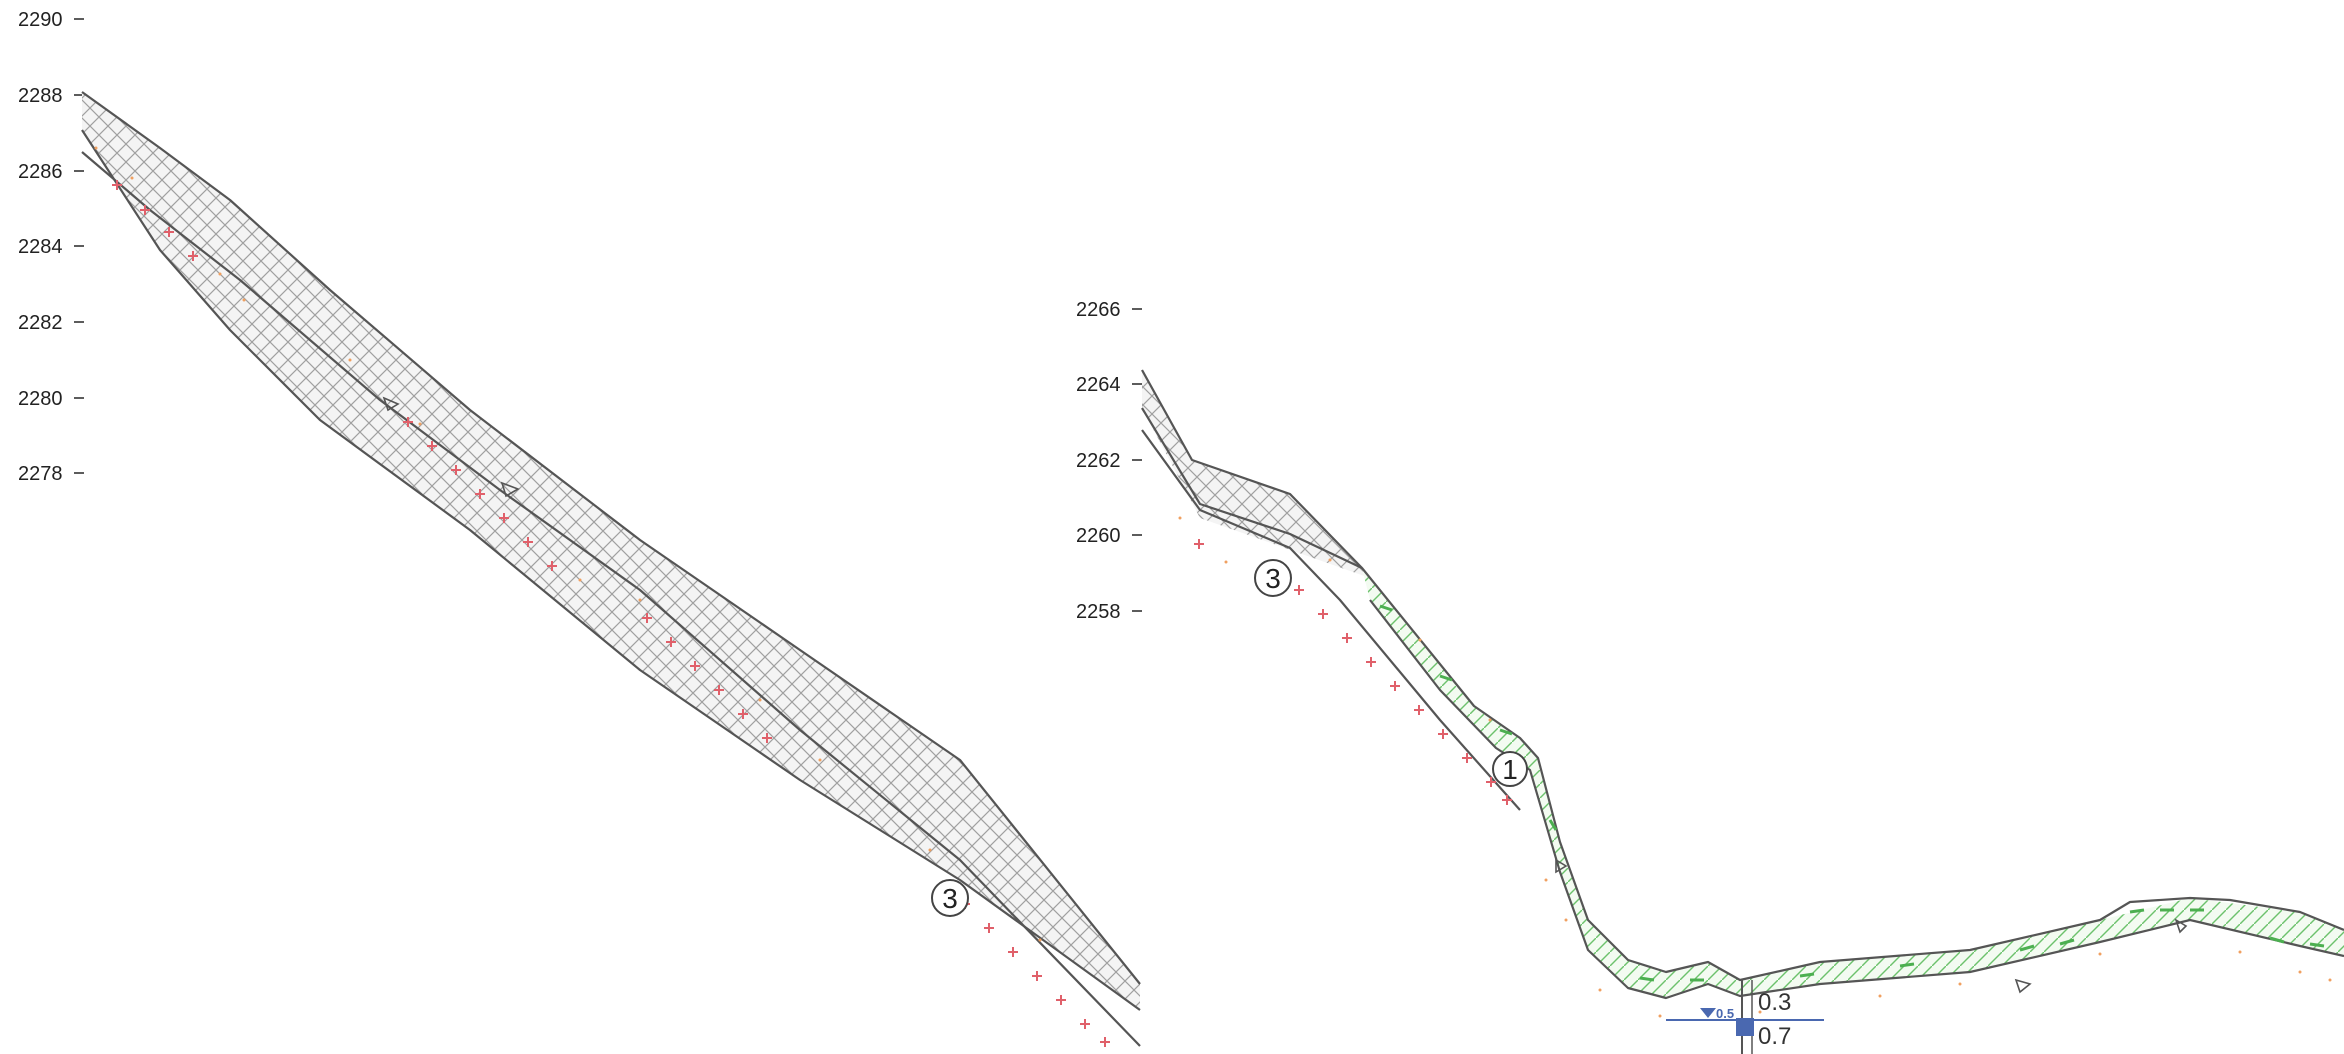  I want to click on left-callout-label: 3, so click(950, 898).